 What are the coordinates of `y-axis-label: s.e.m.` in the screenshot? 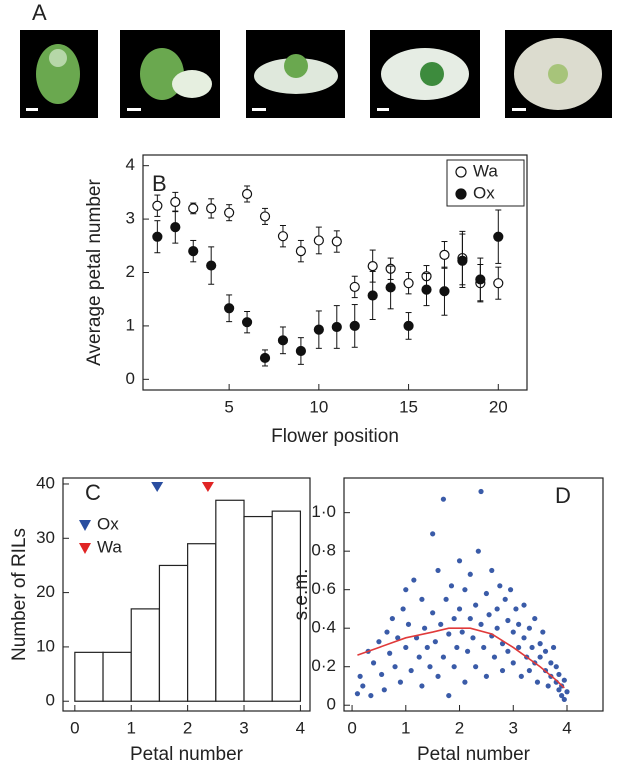 It's located at (301, 595).